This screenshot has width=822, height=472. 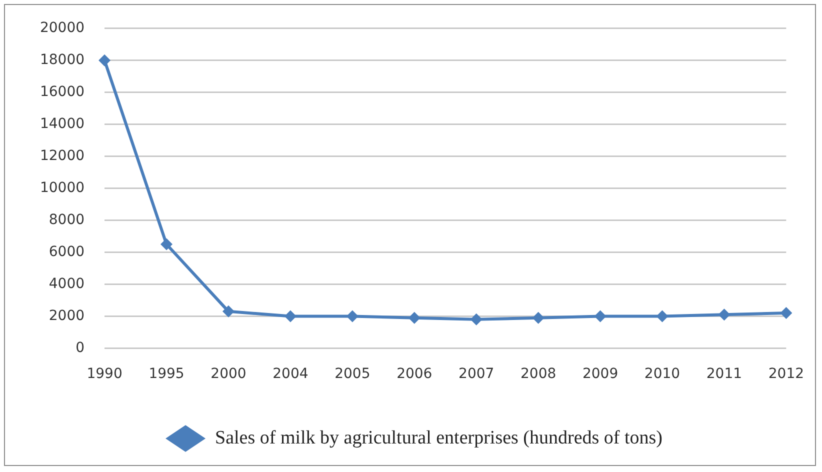 What do you see at coordinates (104, 374) in the screenshot?
I see `x-tick-label: 1990` at bounding box center [104, 374].